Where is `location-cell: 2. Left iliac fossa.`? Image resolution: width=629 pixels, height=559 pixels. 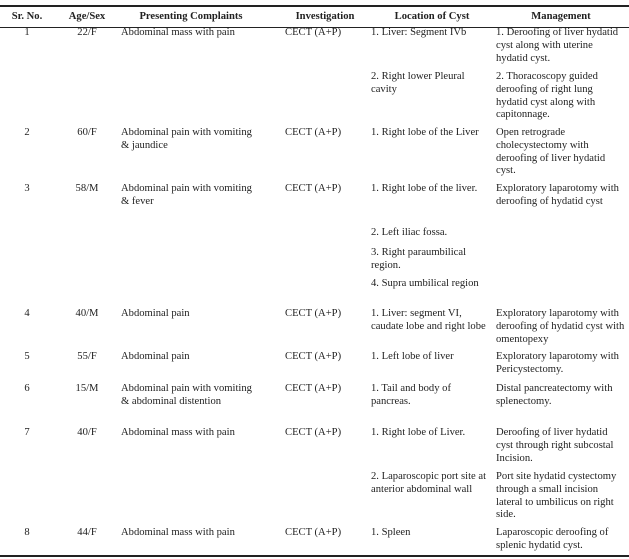 location-cell: 2. Left iliac fossa. is located at coordinates (409, 232).